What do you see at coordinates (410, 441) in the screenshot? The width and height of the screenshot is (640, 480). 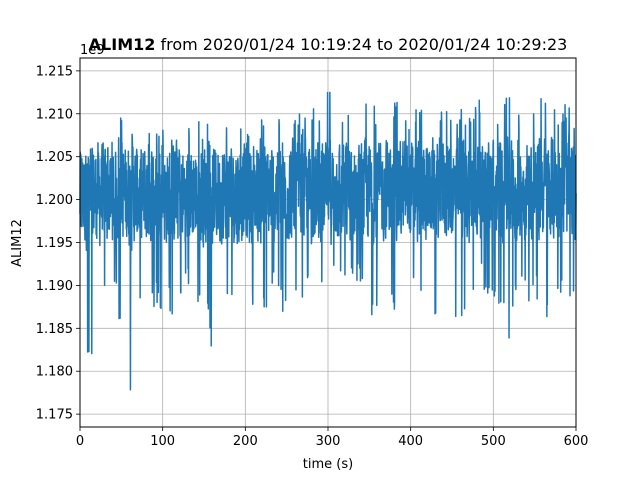 I see `x-tick-label: 400` at bounding box center [410, 441].